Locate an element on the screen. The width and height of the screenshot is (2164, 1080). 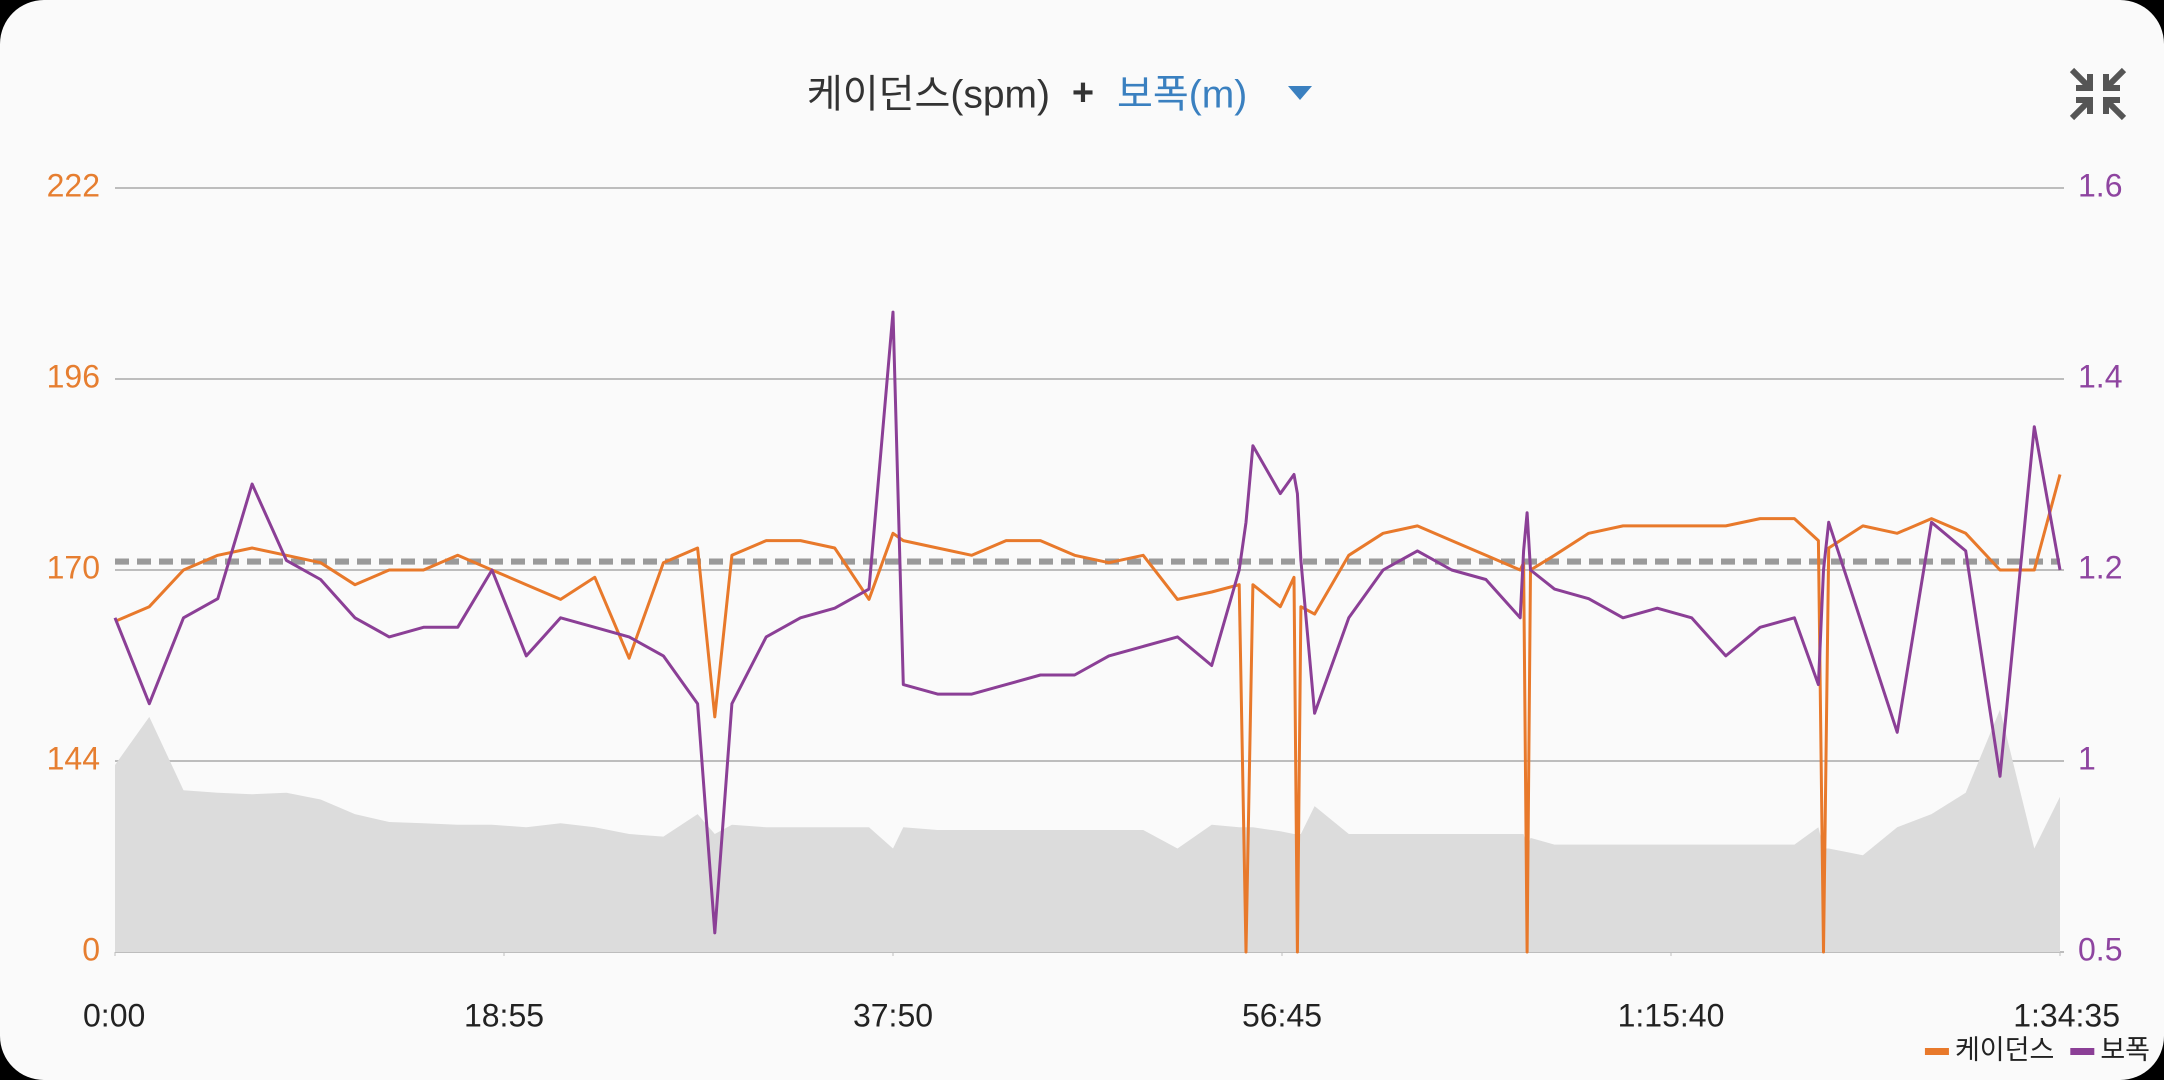
legend-label: 케이던스 is located at coordinates (2004, 1050).